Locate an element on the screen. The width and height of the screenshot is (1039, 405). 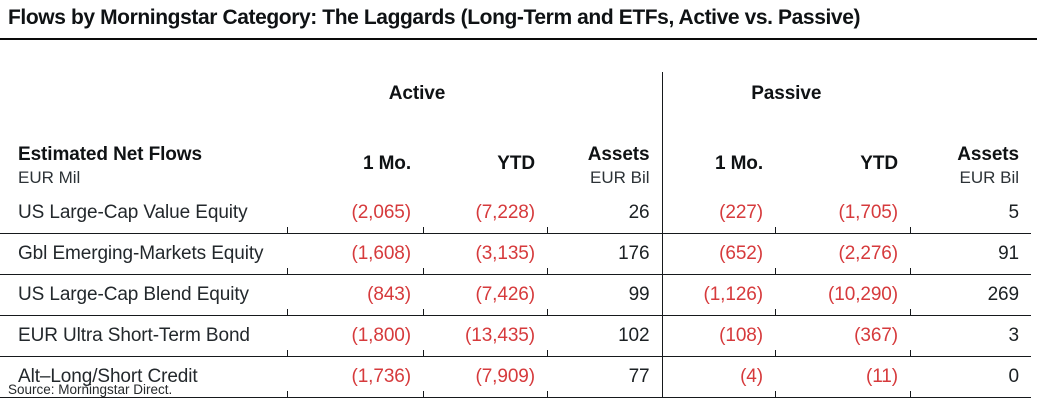
col-header-active-ytd: YTD is located at coordinates (516, 163).